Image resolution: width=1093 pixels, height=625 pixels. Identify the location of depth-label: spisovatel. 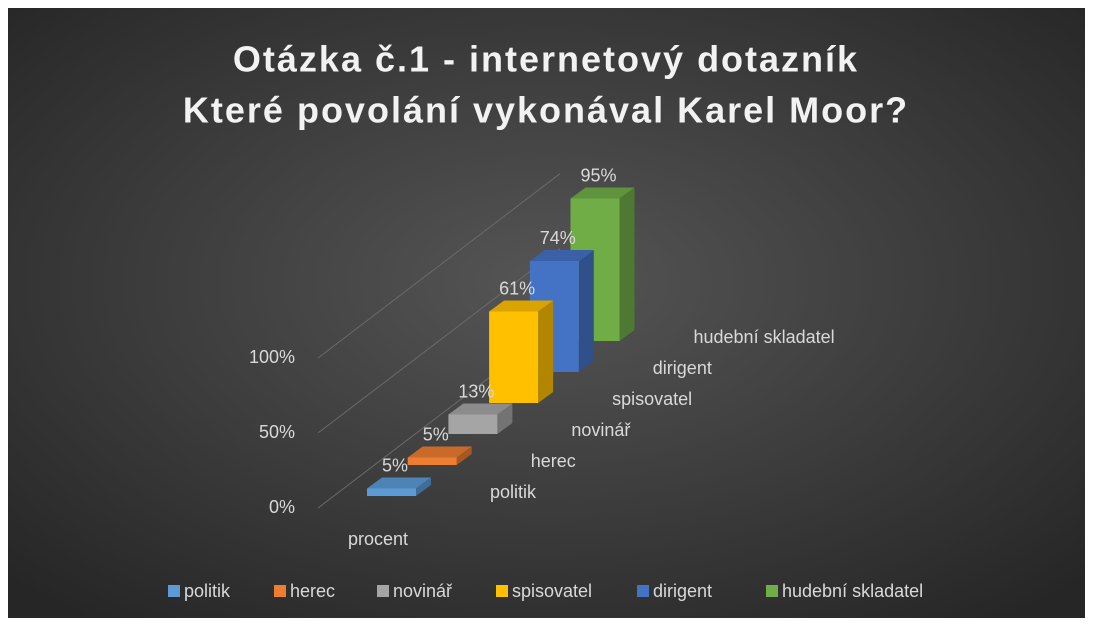
(652, 399).